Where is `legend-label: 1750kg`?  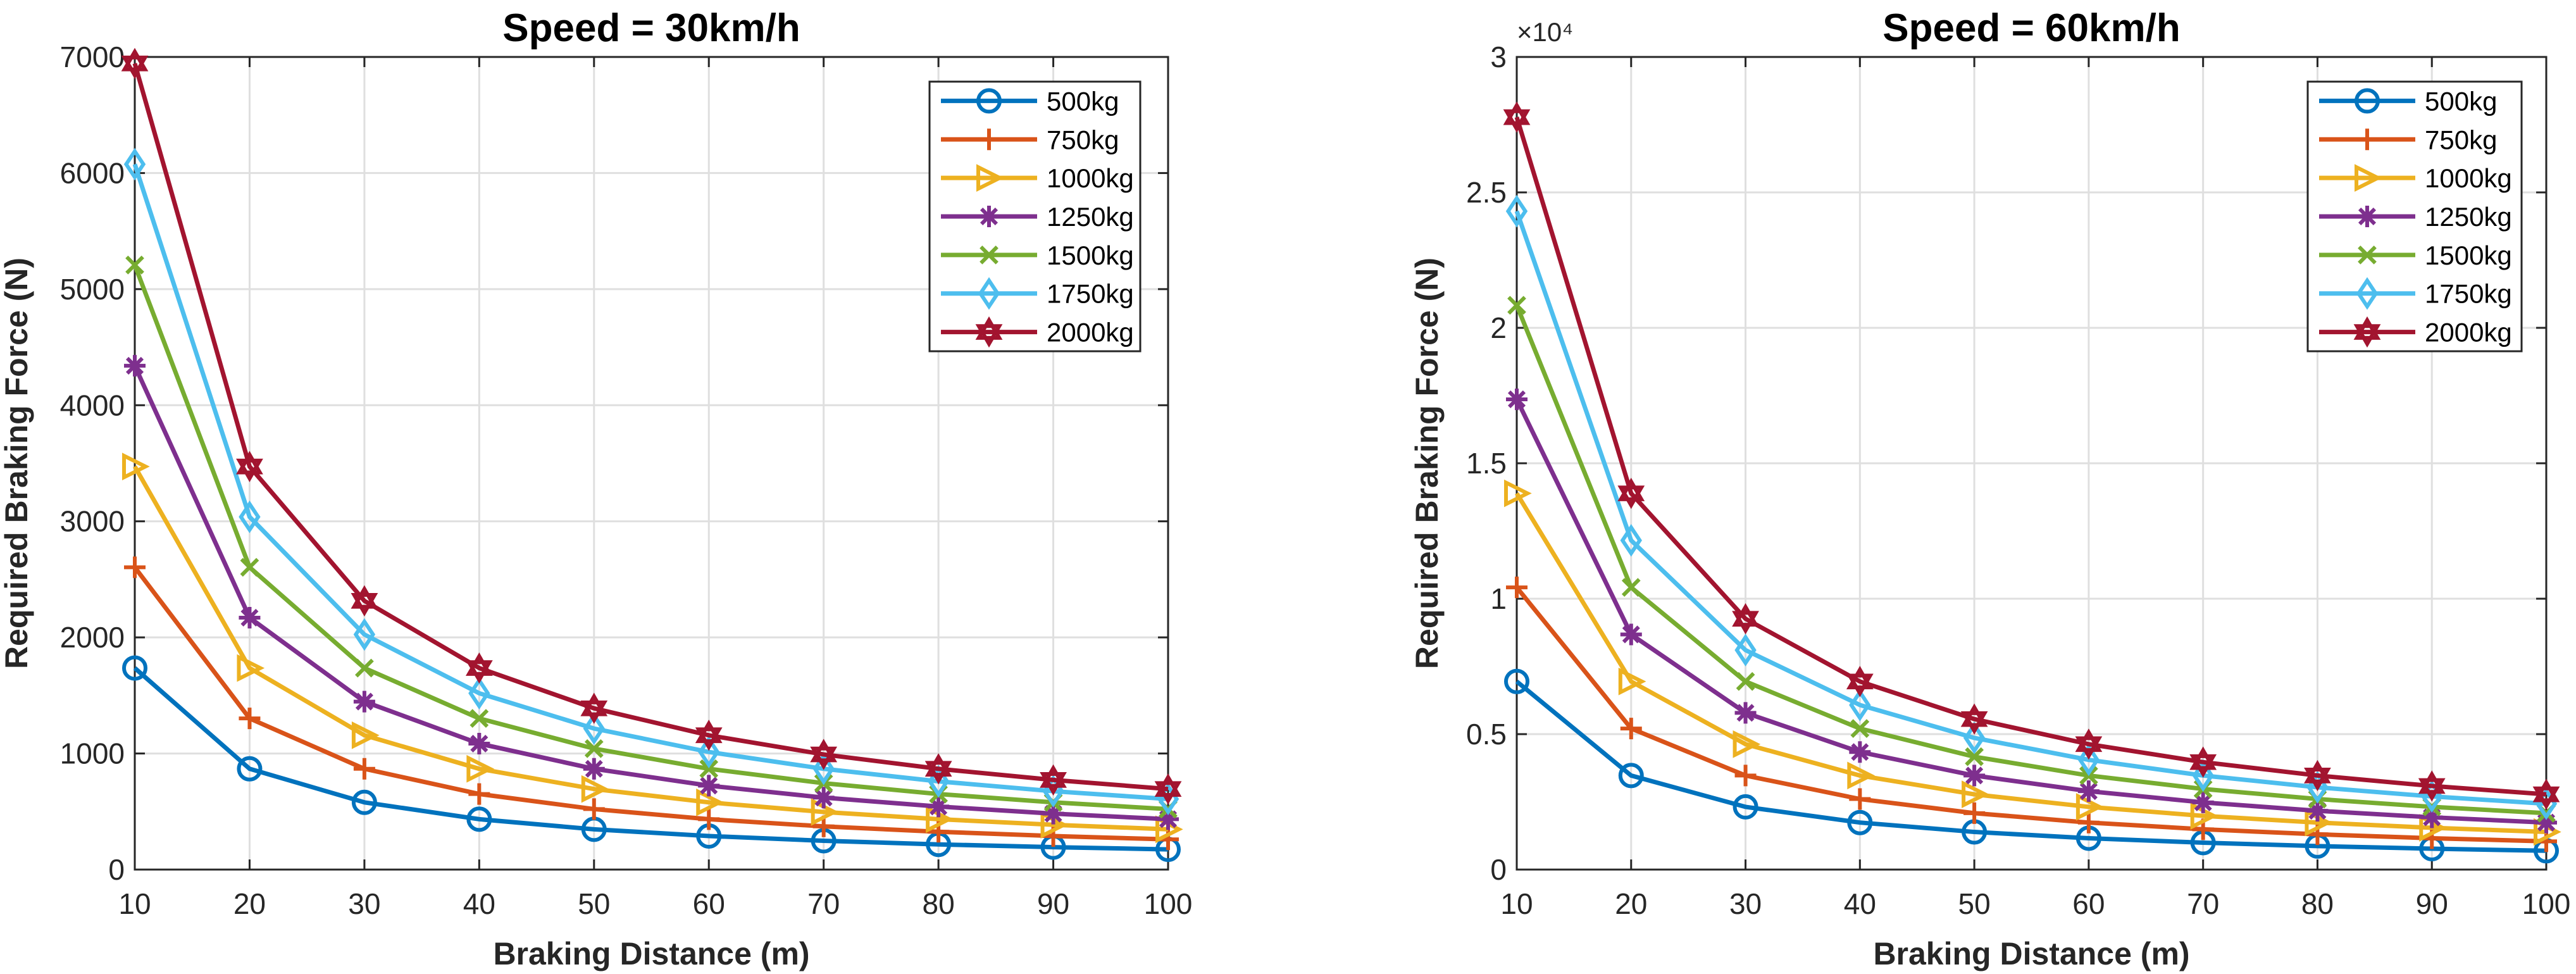
legend-label: 1750kg is located at coordinates (1090, 294).